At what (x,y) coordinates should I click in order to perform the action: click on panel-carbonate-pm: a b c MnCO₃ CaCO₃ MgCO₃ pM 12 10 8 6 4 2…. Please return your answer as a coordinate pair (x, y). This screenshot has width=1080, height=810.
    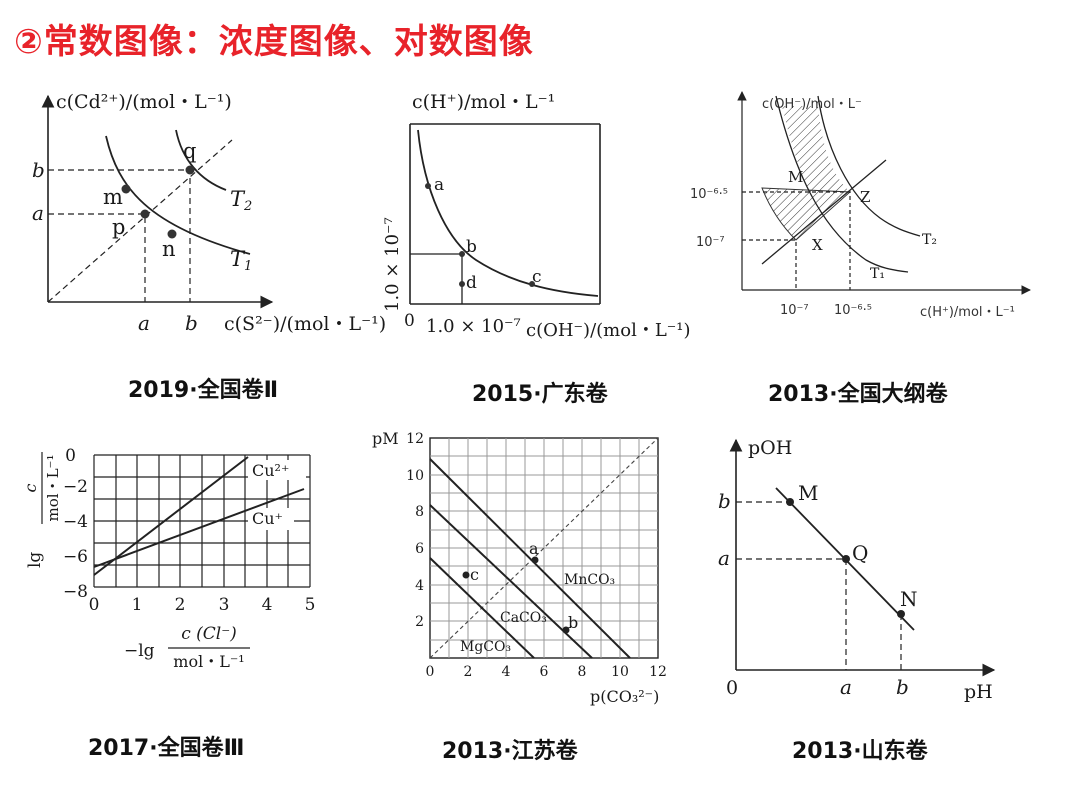
    Looking at the image, I should click on (519, 567).